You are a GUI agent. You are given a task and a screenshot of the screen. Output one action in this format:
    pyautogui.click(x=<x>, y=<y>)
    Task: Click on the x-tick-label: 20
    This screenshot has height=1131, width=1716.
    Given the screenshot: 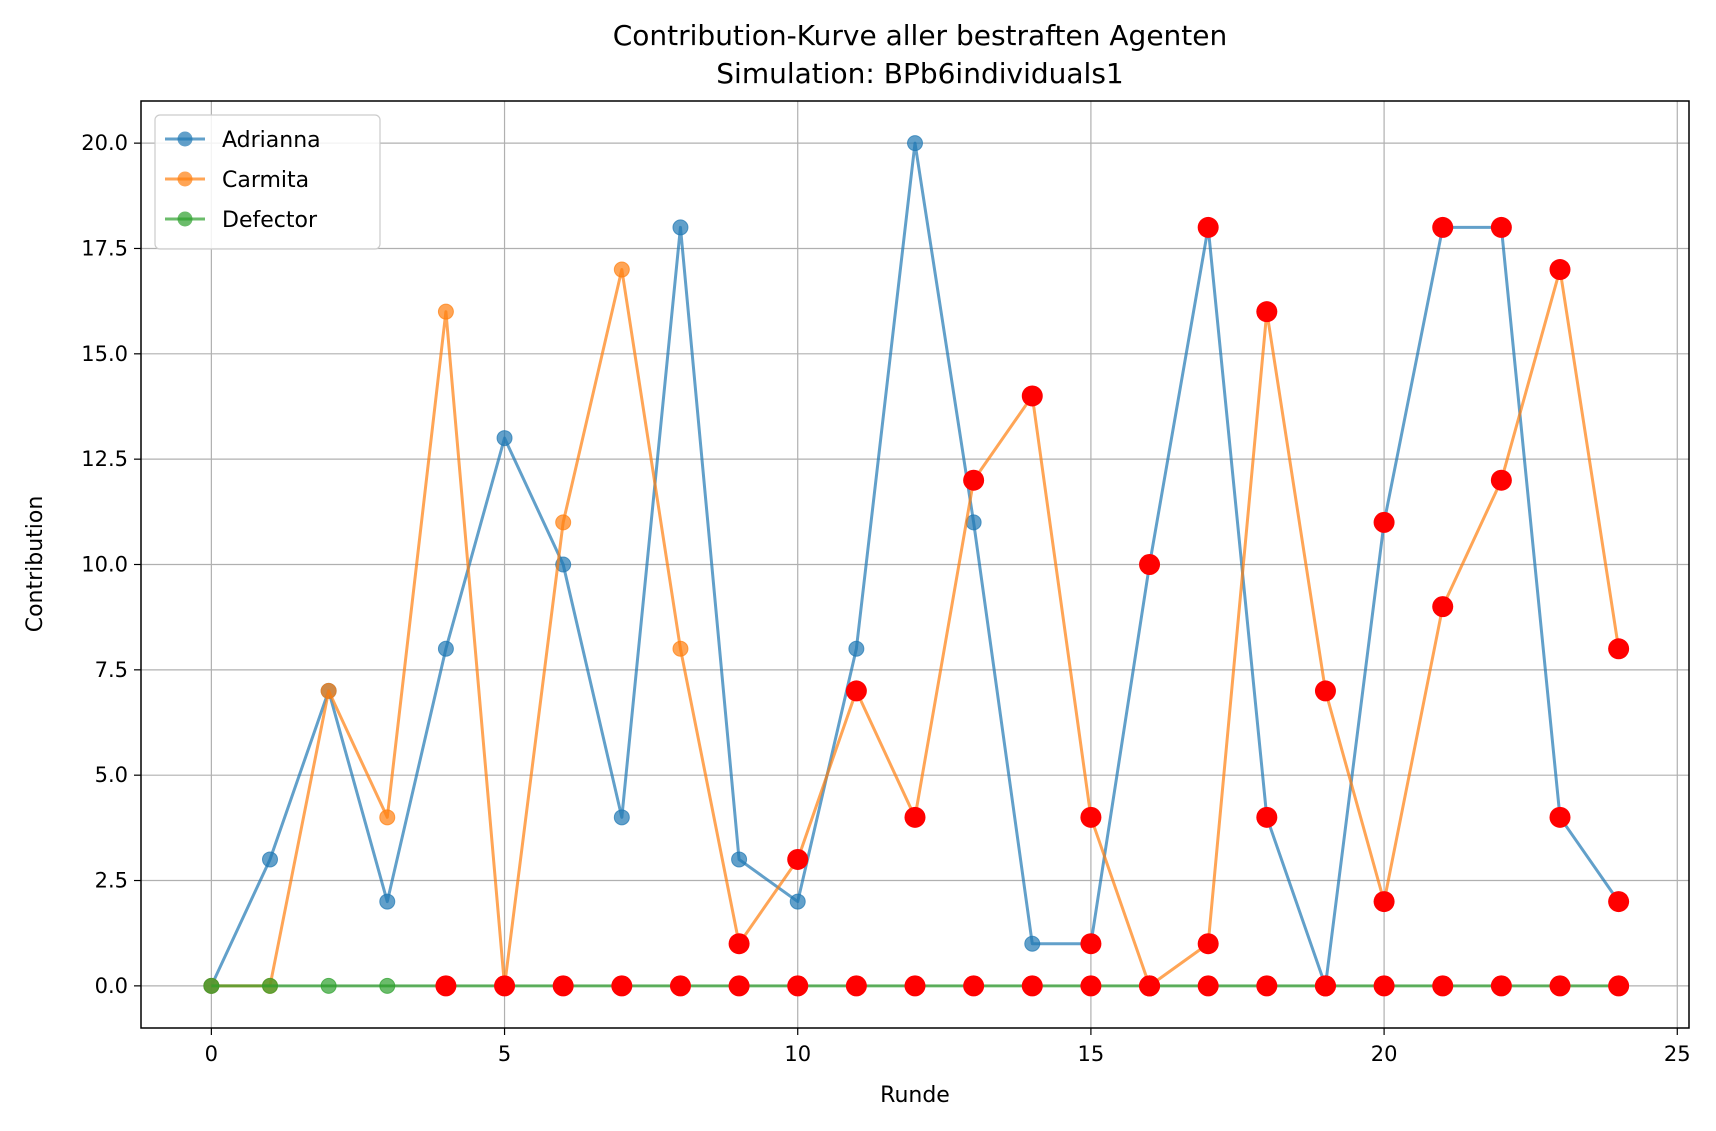 What is the action you would take?
    pyautogui.click(x=1384, y=1054)
    